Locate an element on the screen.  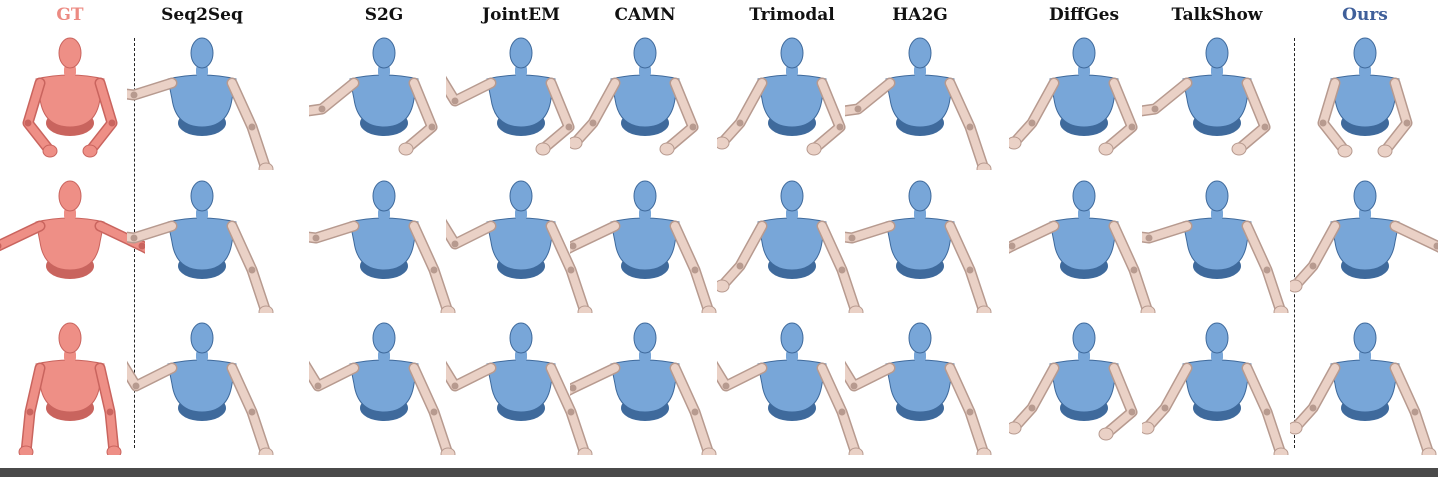
column-header-s2g: S2G is located at coordinates (384, 15).